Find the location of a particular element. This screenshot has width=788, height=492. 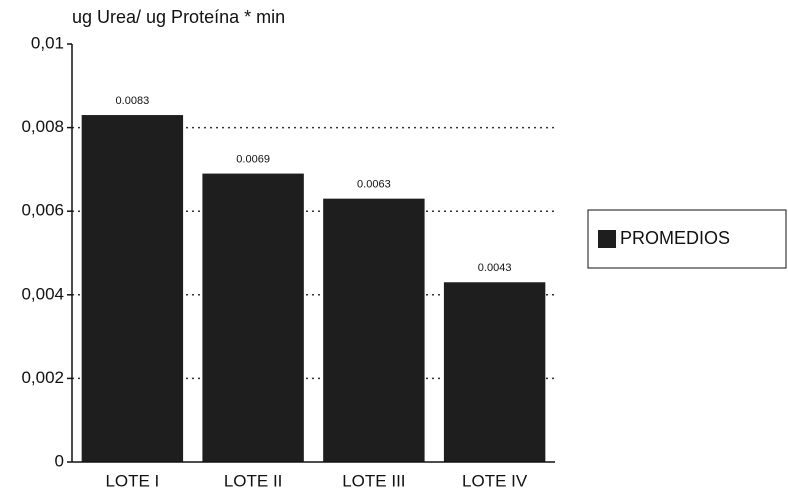

value-label: 0.0069 is located at coordinates (253, 159).